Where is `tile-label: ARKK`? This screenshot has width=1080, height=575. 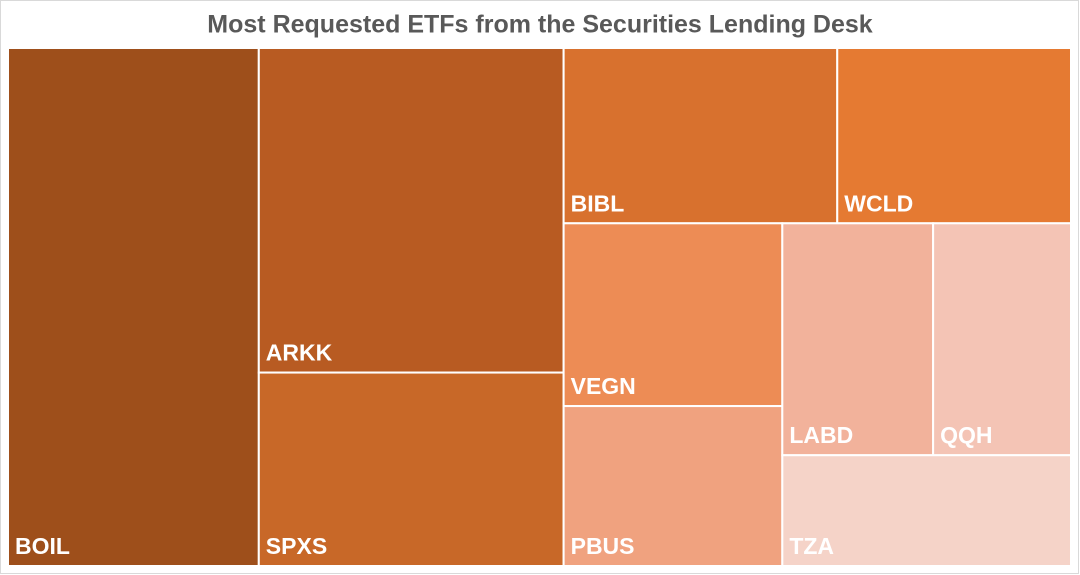
tile-label: ARKK is located at coordinates (299, 353).